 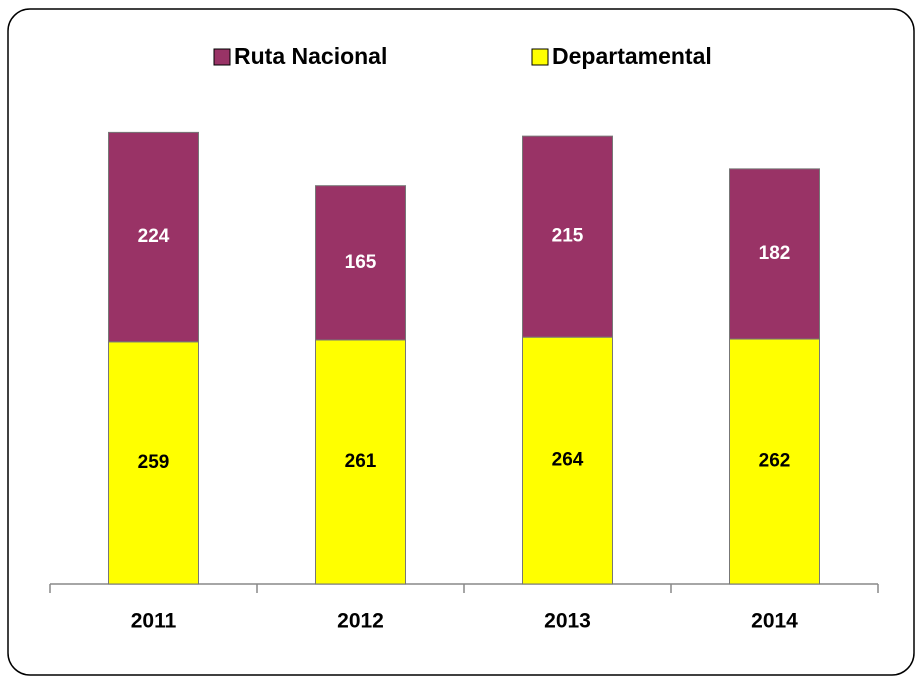 What do you see at coordinates (567, 621) in the screenshot?
I see `x-tick-label: 2013` at bounding box center [567, 621].